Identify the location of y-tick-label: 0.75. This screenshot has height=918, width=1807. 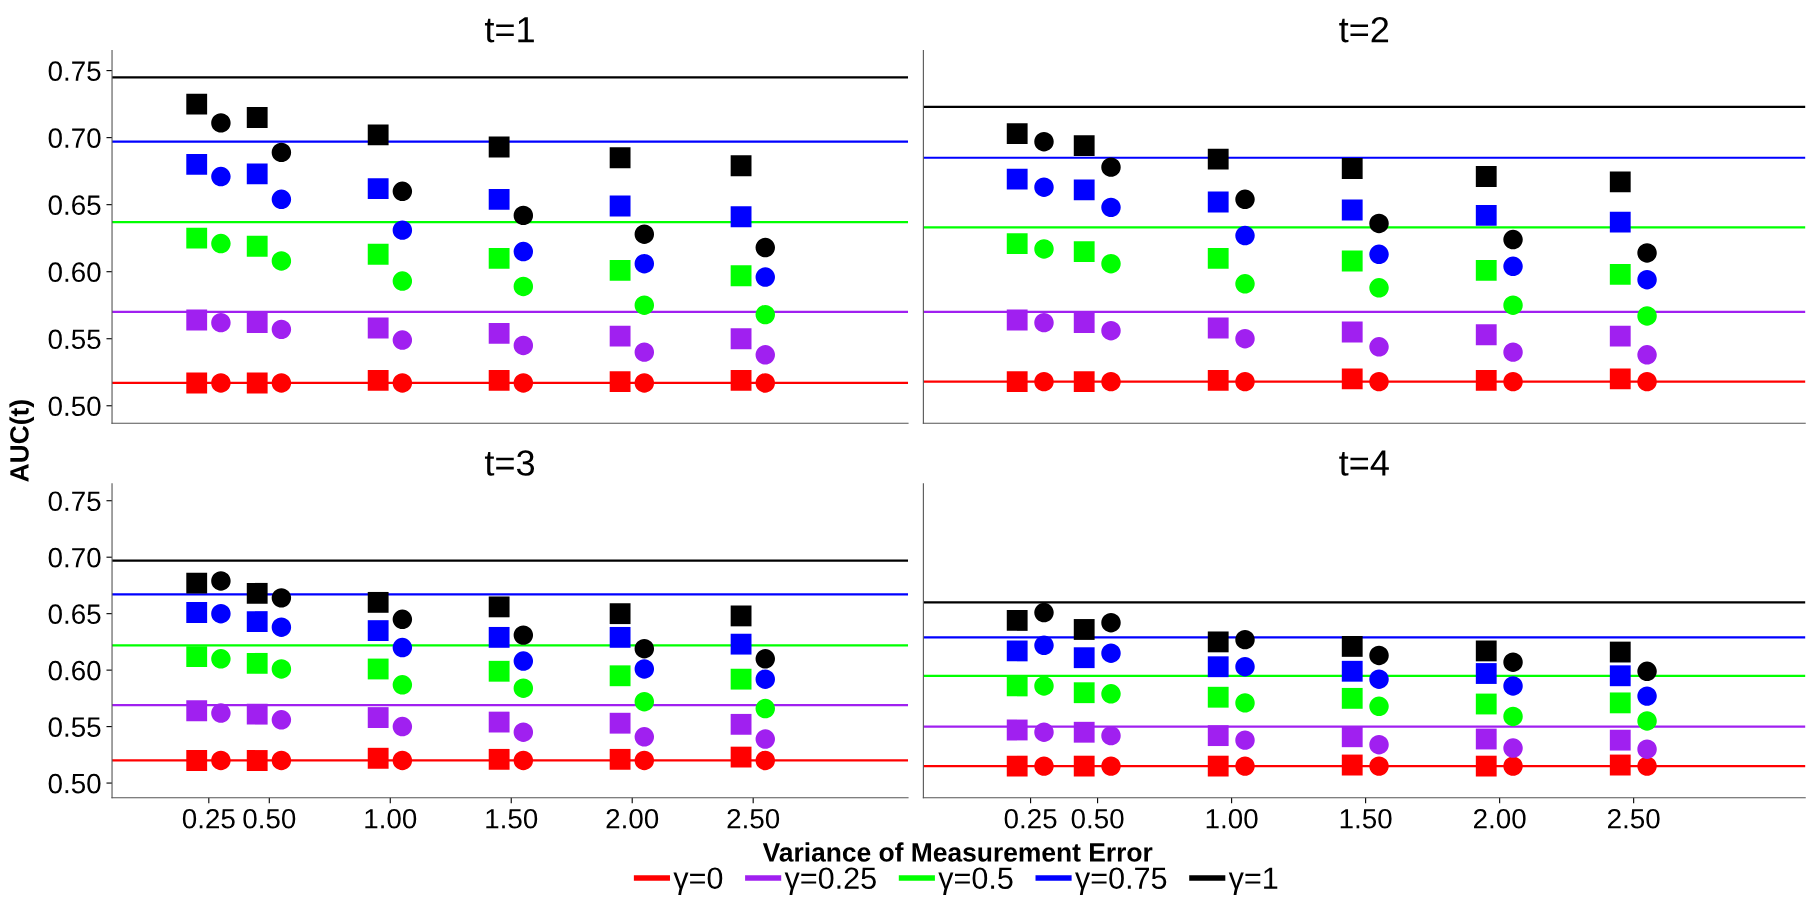
(74, 71).